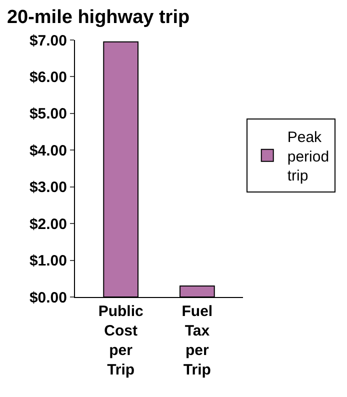 The image size is (347, 397). What do you see at coordinates (121, 340) in the screenshot?
I see `x-tick-label: Public Cost per Trip` at bounding box center [121, 340].